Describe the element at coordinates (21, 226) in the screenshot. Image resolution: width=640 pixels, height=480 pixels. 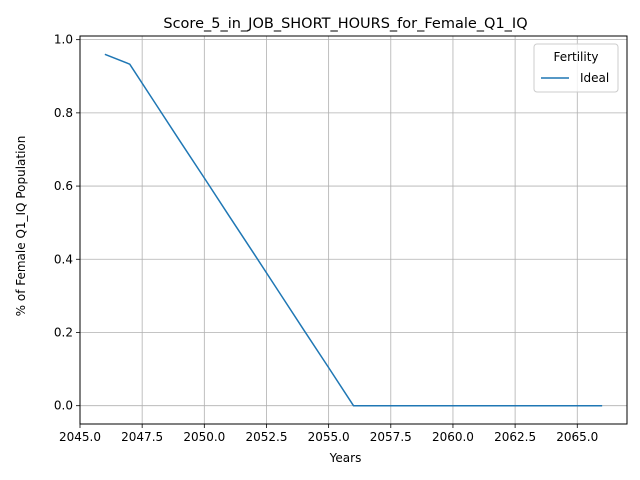
I see `y-axis-label: % of Female Q1_IQ Population` at that location.